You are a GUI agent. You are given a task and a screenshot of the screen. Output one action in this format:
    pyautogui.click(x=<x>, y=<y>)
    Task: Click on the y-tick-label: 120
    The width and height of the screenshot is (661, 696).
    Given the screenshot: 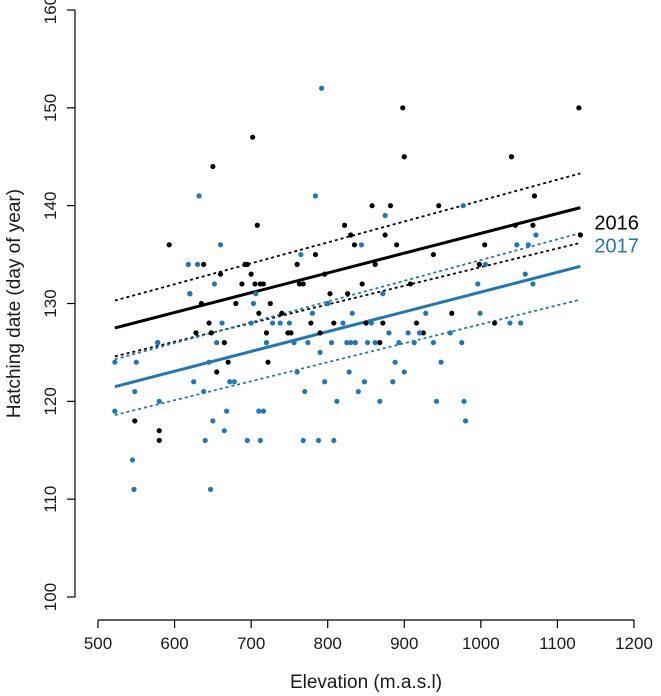 What is the action you would take?
    pyautogui.click(x=50, y=401)
    